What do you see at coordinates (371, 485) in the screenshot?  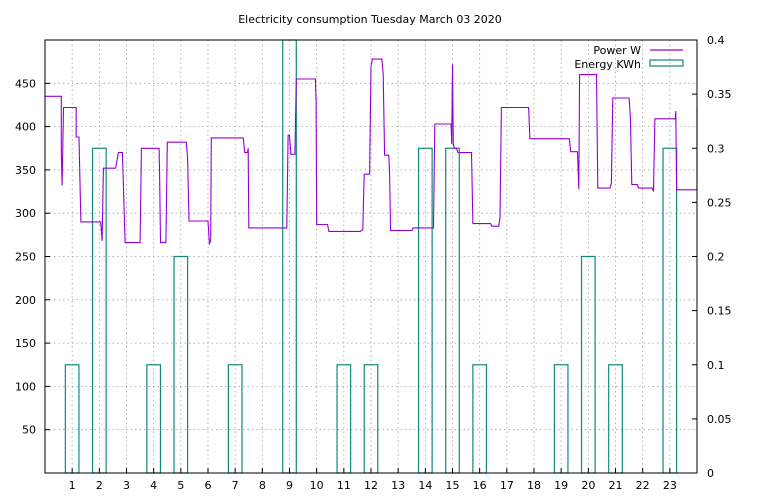 I see `x-tick-label: 12` at bounding box center [371, 485].